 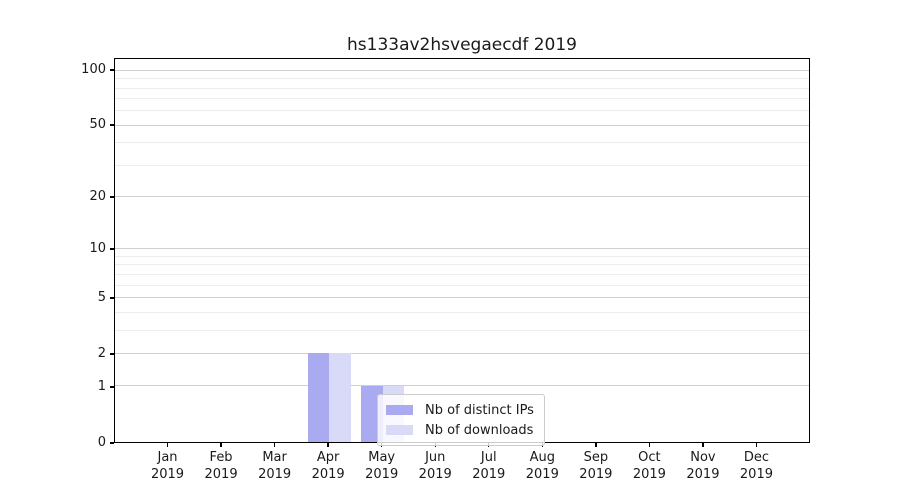 I want to click on x-tick-label-feb: Feb 2019, so click(x=221, y=466).